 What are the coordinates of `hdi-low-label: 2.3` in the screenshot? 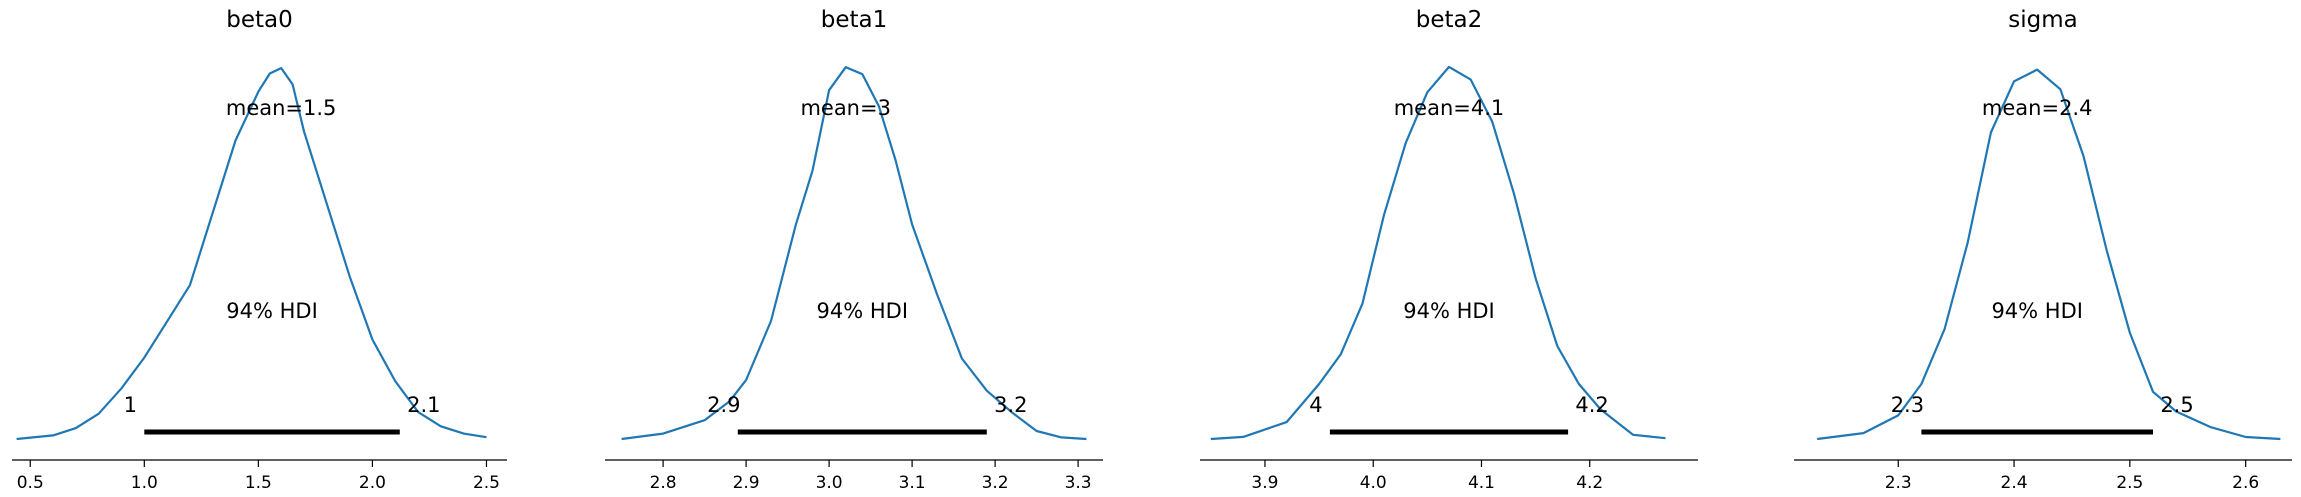 It's located at (1907, 405).